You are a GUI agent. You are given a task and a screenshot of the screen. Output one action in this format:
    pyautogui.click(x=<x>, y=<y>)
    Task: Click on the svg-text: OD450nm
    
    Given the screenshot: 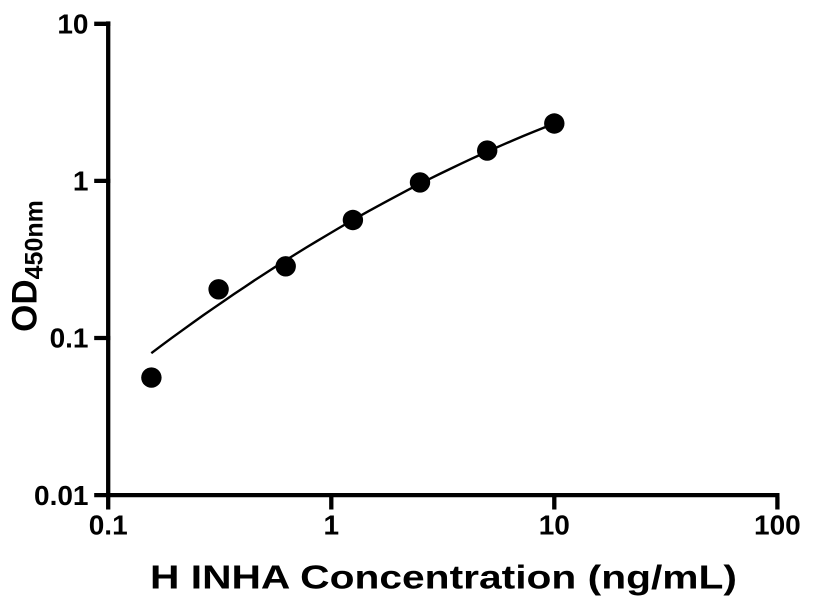 What is the action you would take?
    pyautogui.click(x=27, y=266)
    